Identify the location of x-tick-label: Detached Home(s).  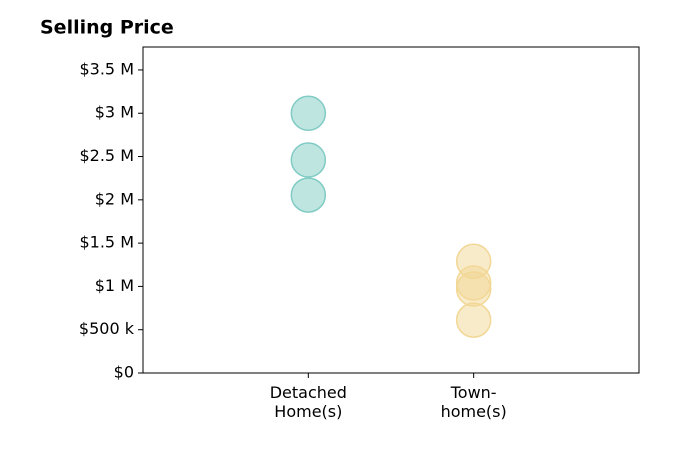
(308, 402).